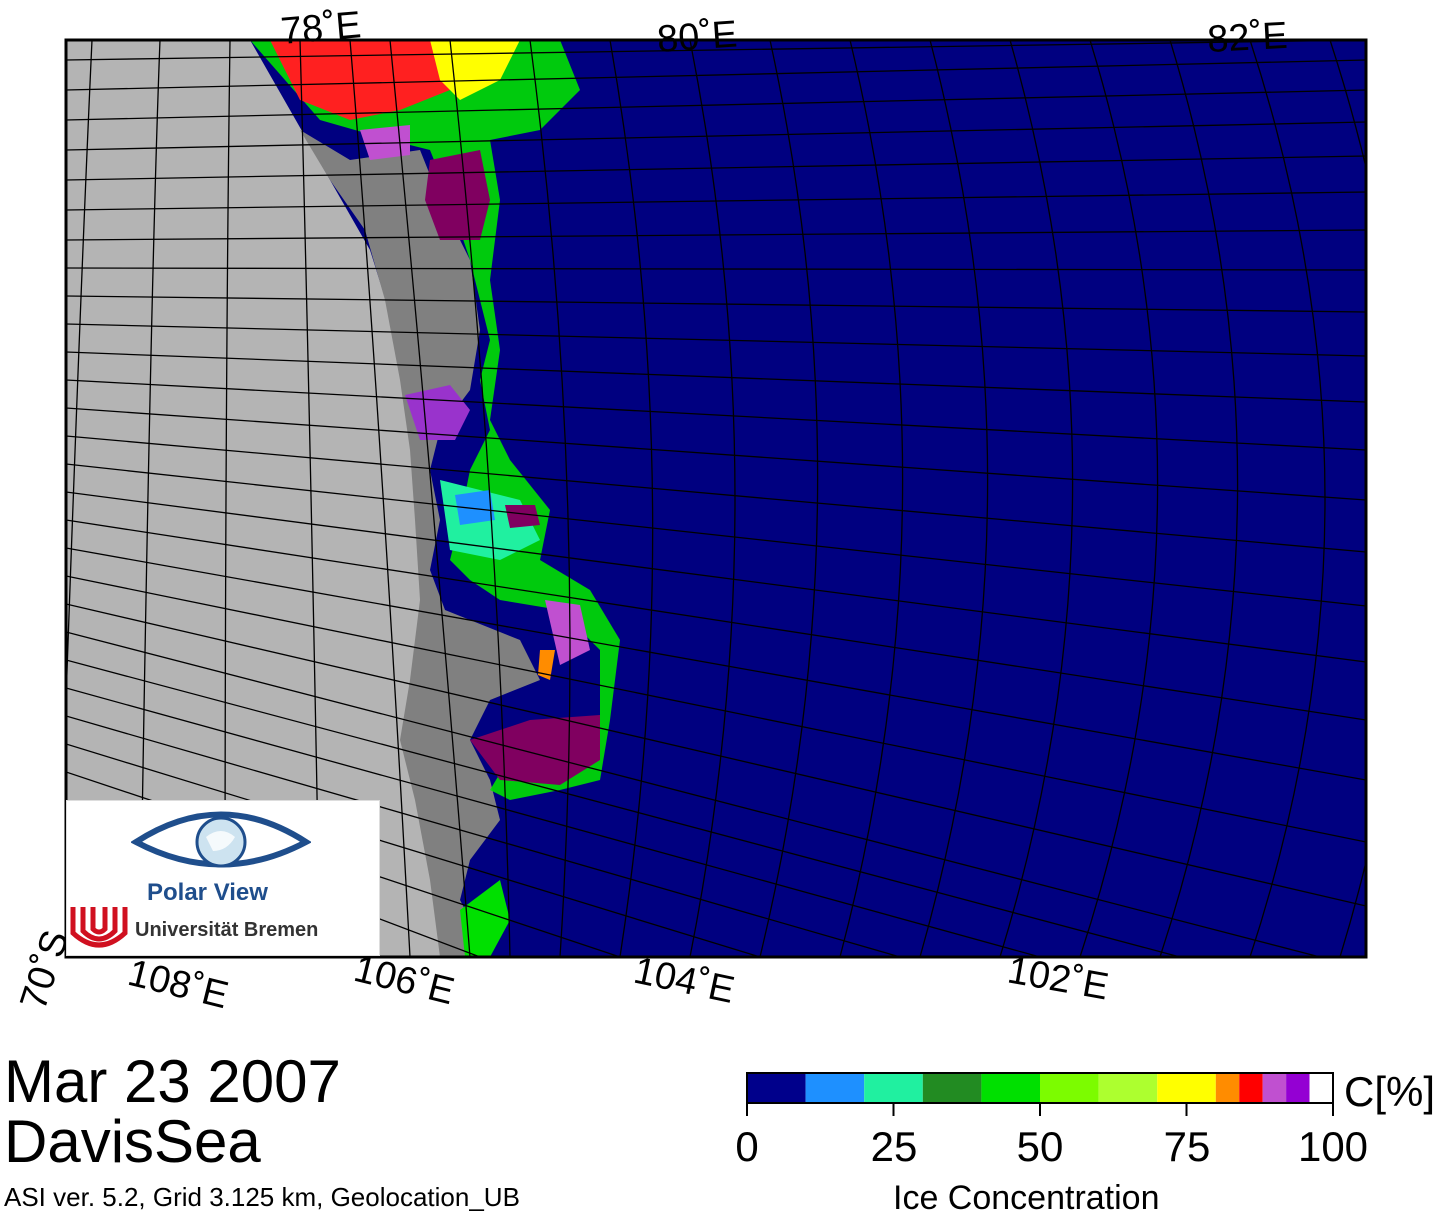  Describe the element at coordinates (1390, 1091) in the screenshot. I see `colorbar-unit: C[%]` at that location.